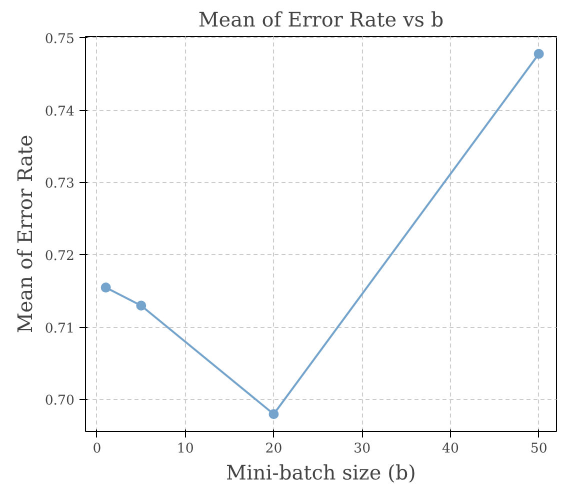  What do you see at coordinates (59, 256) in the screenshot?
I see `y-tick-label: 0.72` at bounding box center [59, 256].